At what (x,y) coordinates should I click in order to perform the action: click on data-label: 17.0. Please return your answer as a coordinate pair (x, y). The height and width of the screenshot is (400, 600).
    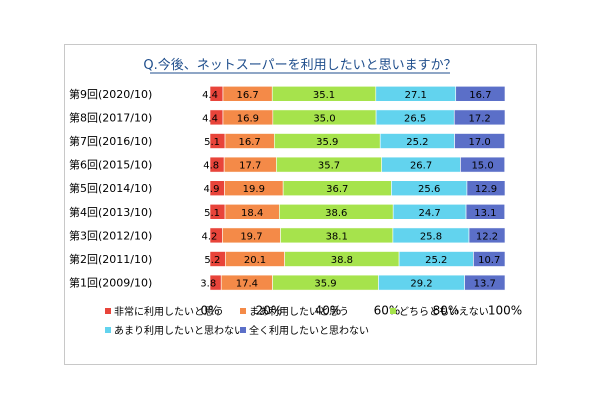
    Looking at the image, I should click on (479, 142).